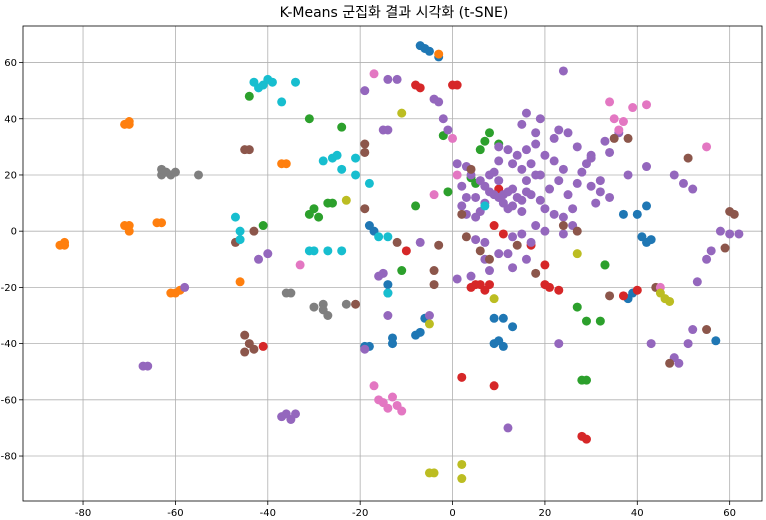 This screenshot has width=766, height=520. I want to click on x-tick-label: -20, so click(360, 513).